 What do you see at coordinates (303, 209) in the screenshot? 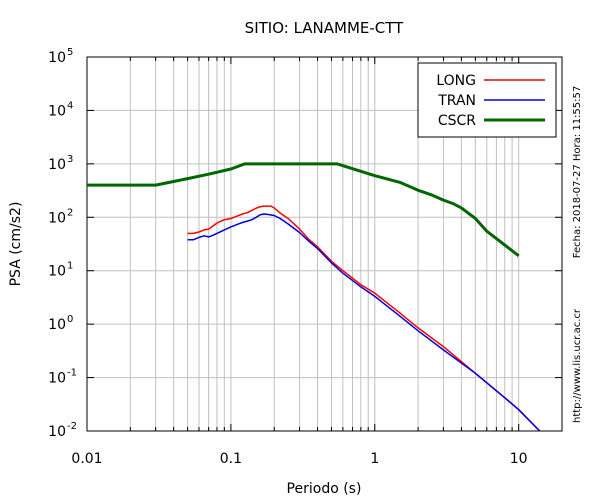
I see `series-line-cscr` at bounding box center [303, 209].